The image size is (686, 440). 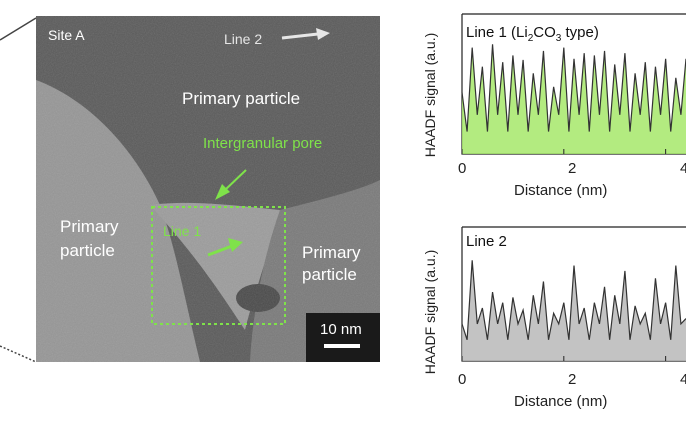 I want to click on intergranular-pore-label: Intergranular pore, so click(x=262, y=143).